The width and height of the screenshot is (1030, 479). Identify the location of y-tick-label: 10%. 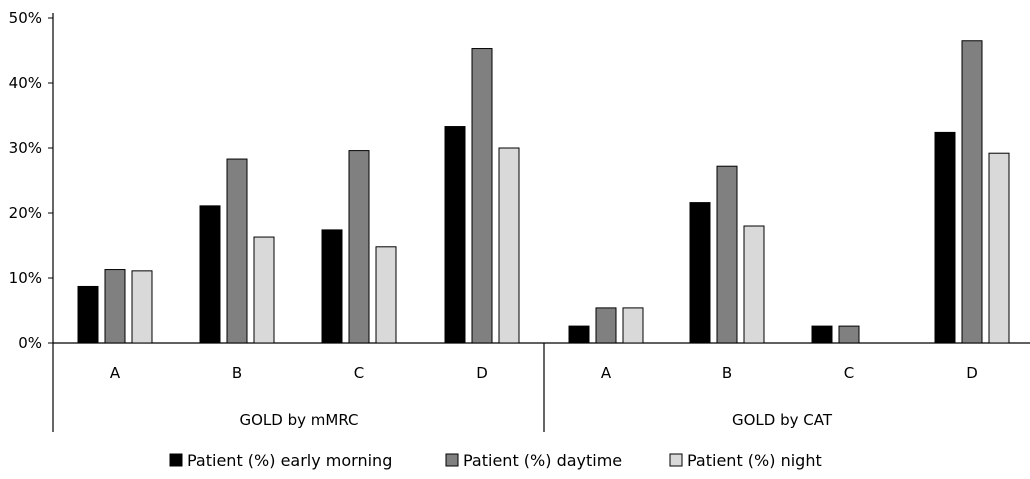
(25, 278).